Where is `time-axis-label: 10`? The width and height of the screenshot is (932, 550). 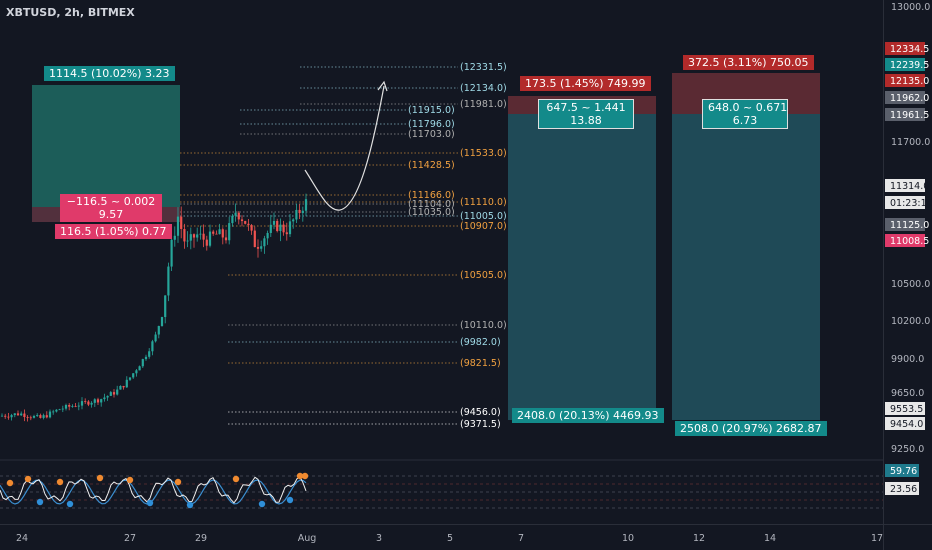
time-axis-label: 10 is located at coordinates (628, 538).